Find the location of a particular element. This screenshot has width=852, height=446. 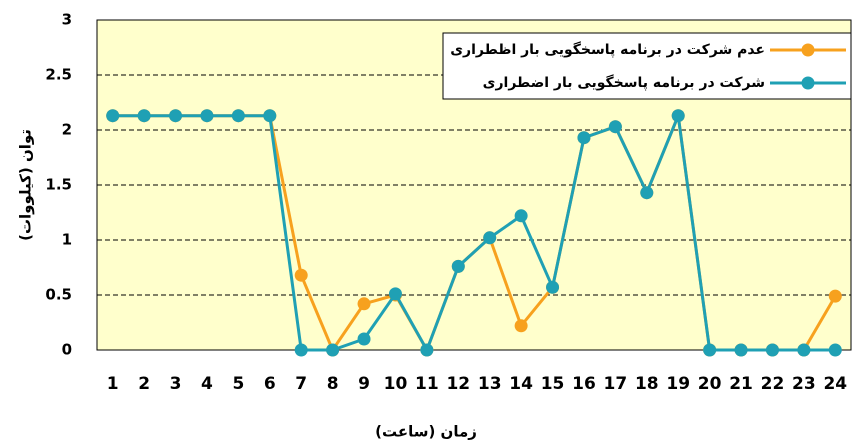

legend-label: عدم شرکت در برنامه پاسخگویی بار اظطراری is located at coordinates (607, 49).